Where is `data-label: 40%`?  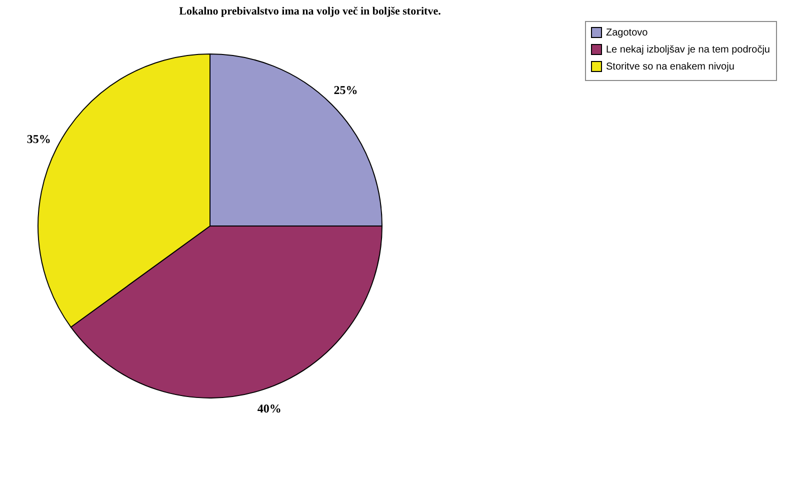 data-label: 40% is located at coordinates (269, 409).